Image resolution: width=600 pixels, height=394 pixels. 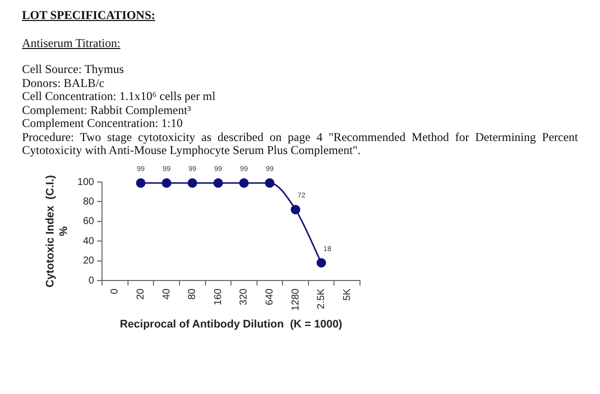 What do you see at coordinates (71, 43) in the screenshot?
I see `chart-subtitle: Antiserum Titration:` at bounding box center [71, 43].